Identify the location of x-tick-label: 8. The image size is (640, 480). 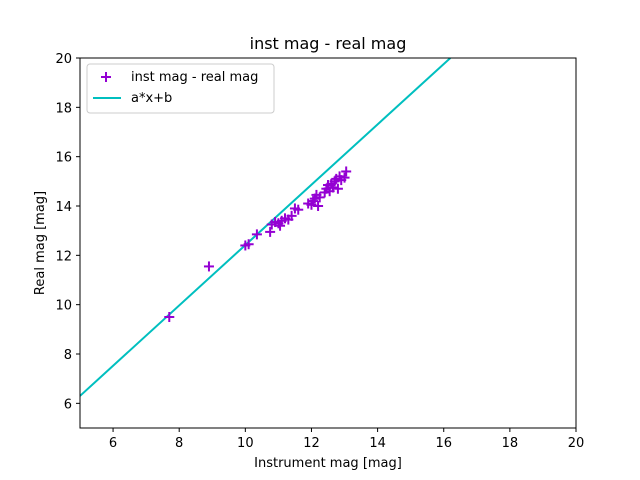
(179, 443).